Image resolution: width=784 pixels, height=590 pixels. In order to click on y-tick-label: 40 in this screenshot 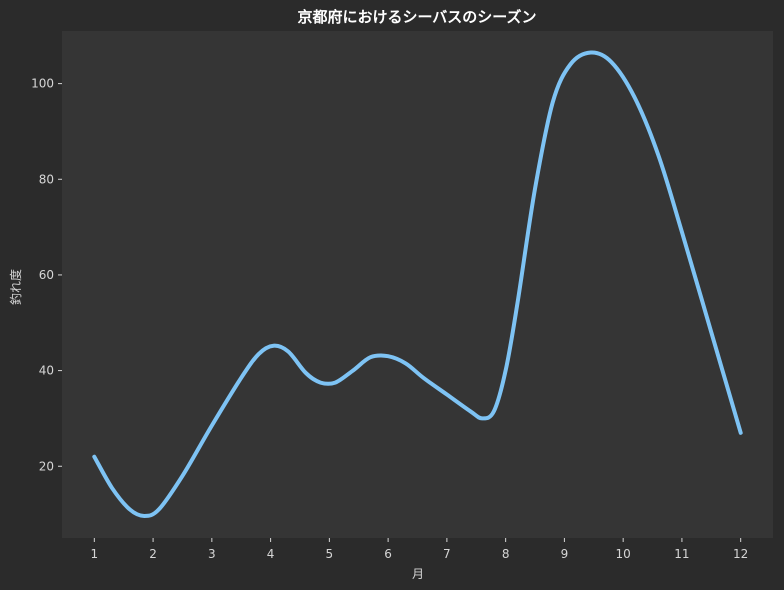, I will do `click(46, 371)`.